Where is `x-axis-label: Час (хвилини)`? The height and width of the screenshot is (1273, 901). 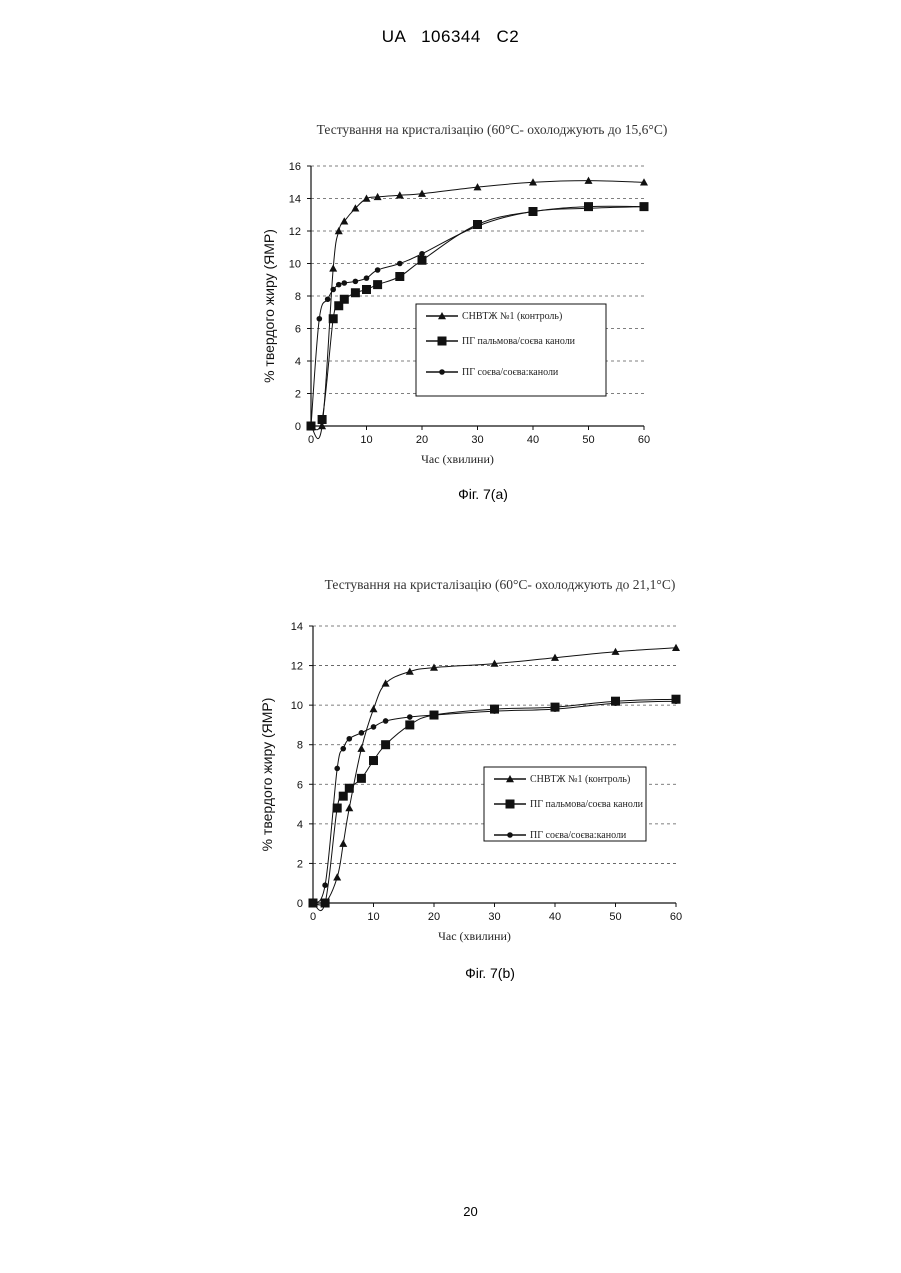 x-axis-label: Час (хвилини) is located at coordinates (457, 459).